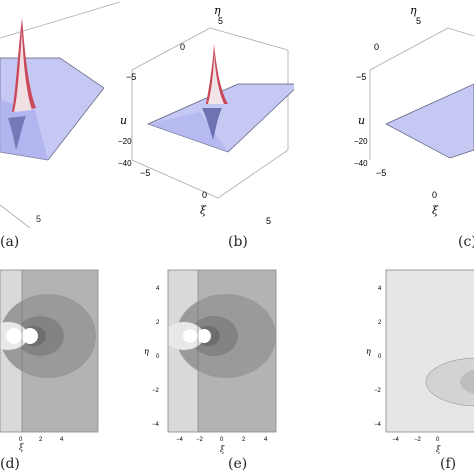 The image size is (474, 474). Describe the element at coordinates (182, 47) in the screenshot. I see `eta-tick-b: 0` at that location.